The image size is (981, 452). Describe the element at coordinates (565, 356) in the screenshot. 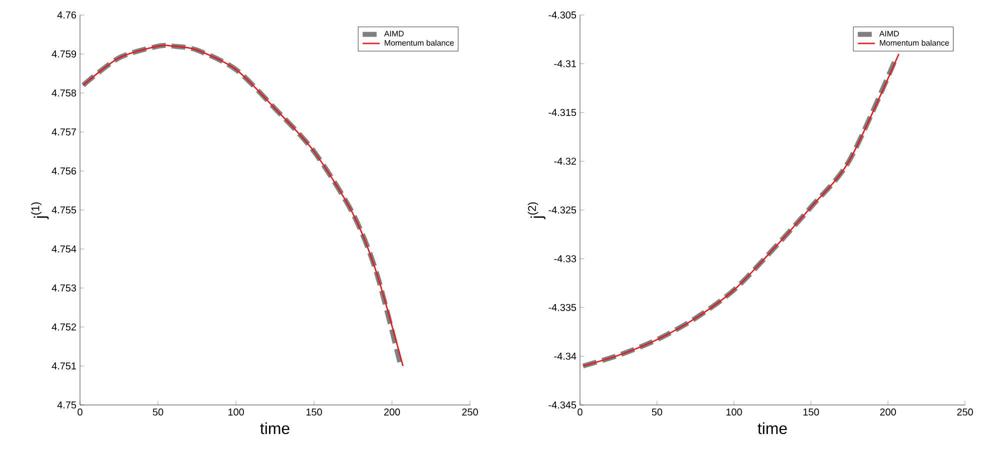

I see `y-tick-label: -4.34` at that location.